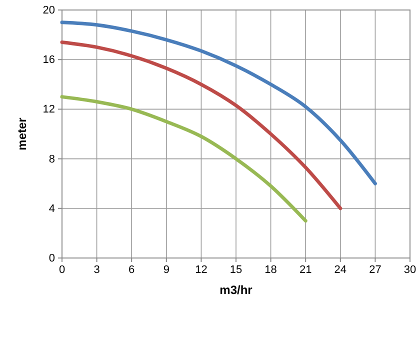 This screenshot has width=420, height=347. I want to click on x-tick-label: 18, so click(270, 270).